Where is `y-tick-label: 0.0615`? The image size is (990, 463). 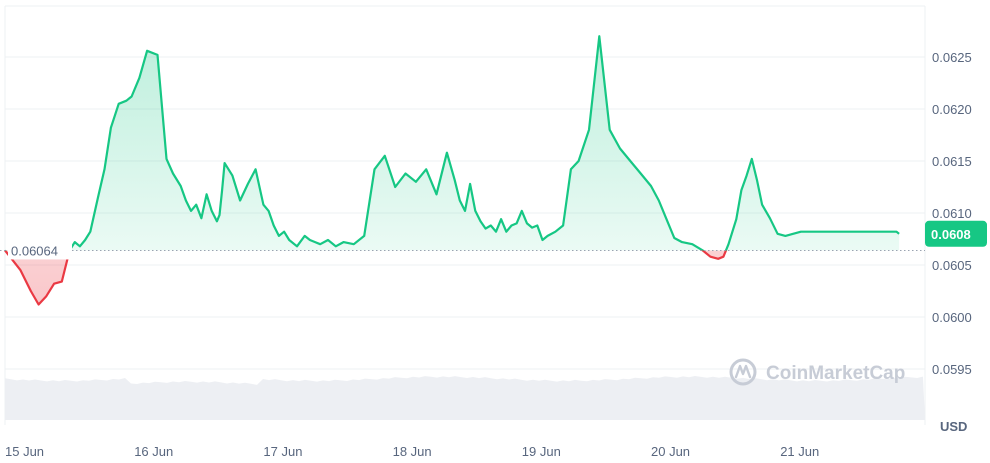
y-tick-label: 0.0615 is located at coordinates (952, 161).